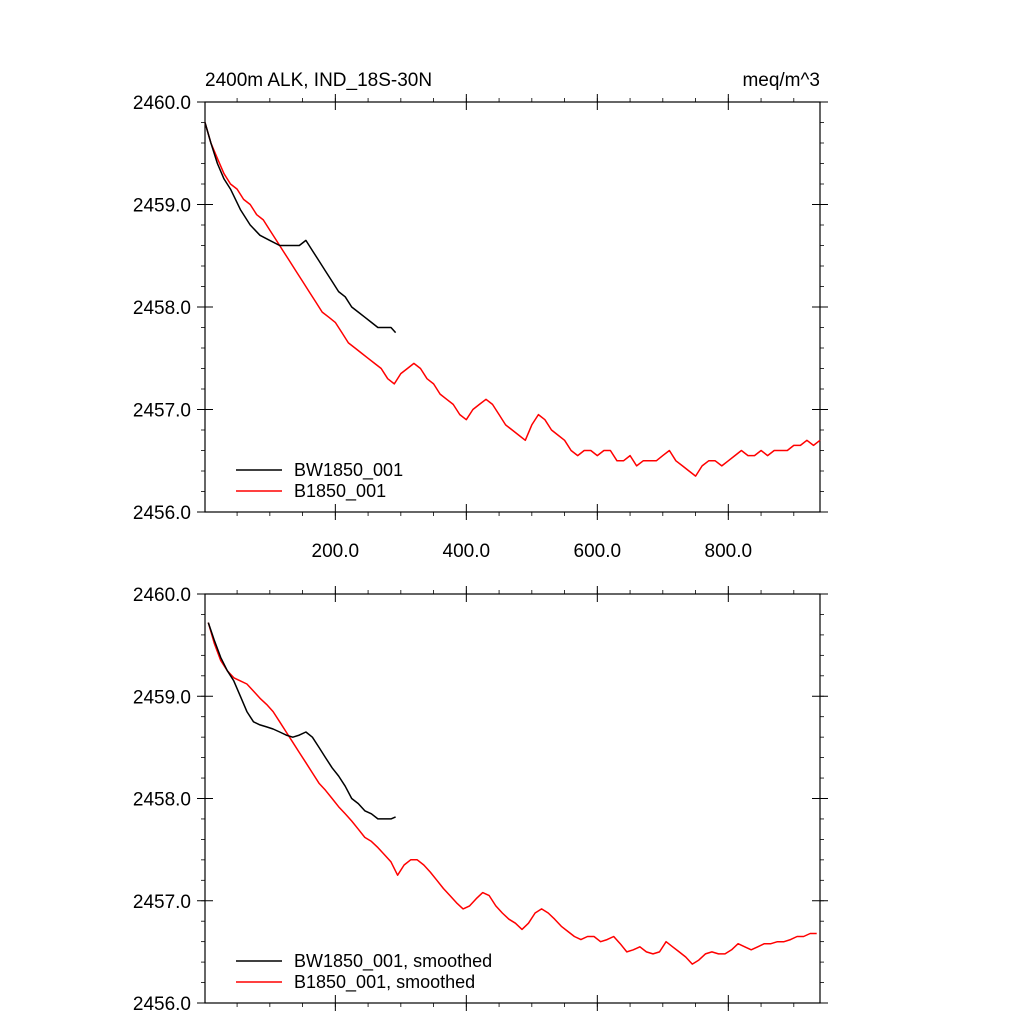 This screenshot has height=1024, width=1024. Describe the element at coordinates (301, 721) in the screenshot. I see `series-line-bw1850-001-smoothed` at that location.